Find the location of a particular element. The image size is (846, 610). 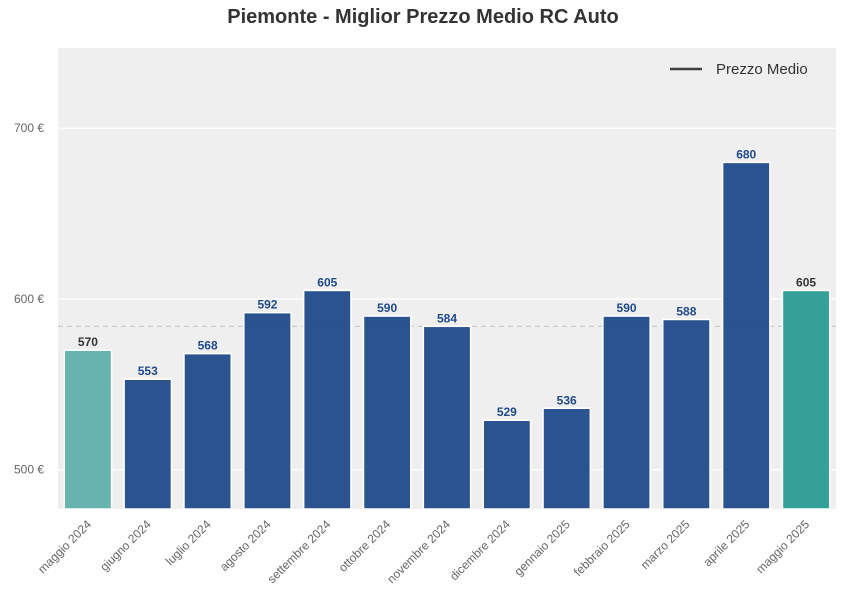

x-tick-label: marzo 2025 is located at coordinates (665, 544).